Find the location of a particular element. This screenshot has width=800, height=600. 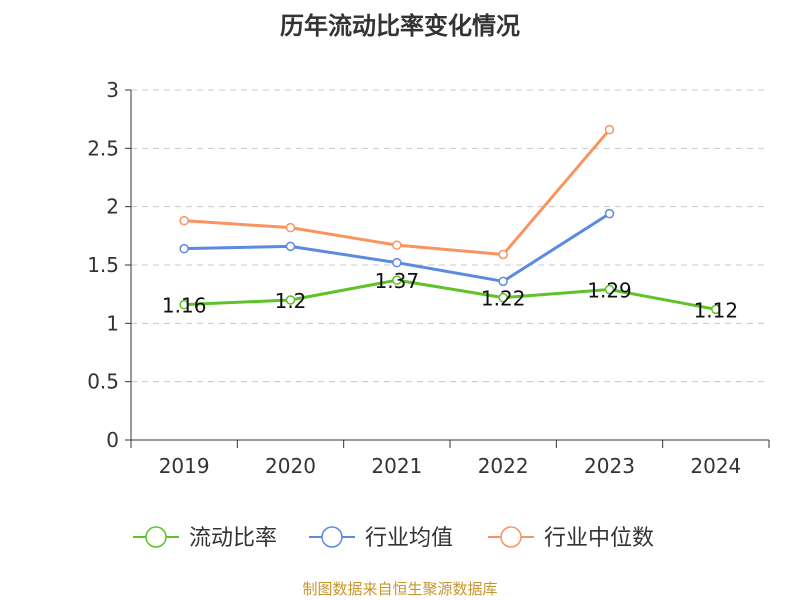

y-tick-label: 1.5 is located at coordinates (103, 265).